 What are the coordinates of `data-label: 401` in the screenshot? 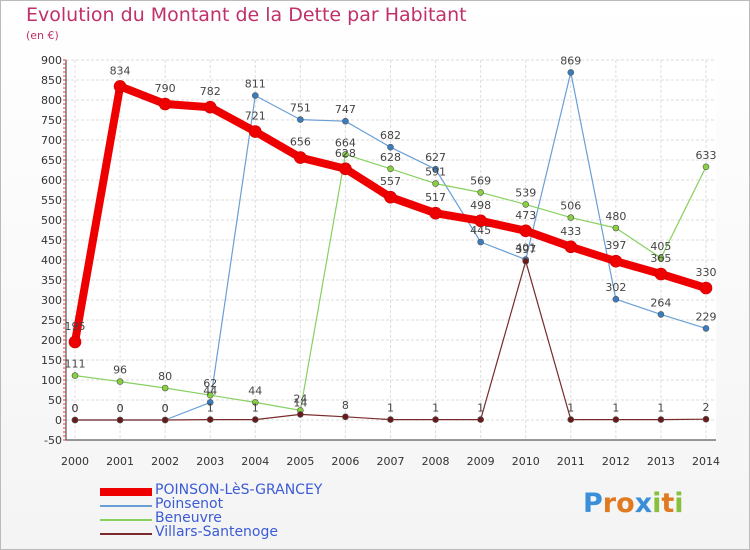 It's located at (525, 248).